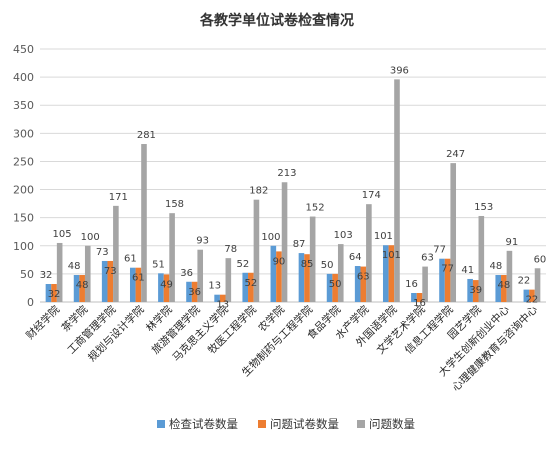  Describe the element at coordinates (343, 235) in the screenshot. I see `data-label: 103` at that location.